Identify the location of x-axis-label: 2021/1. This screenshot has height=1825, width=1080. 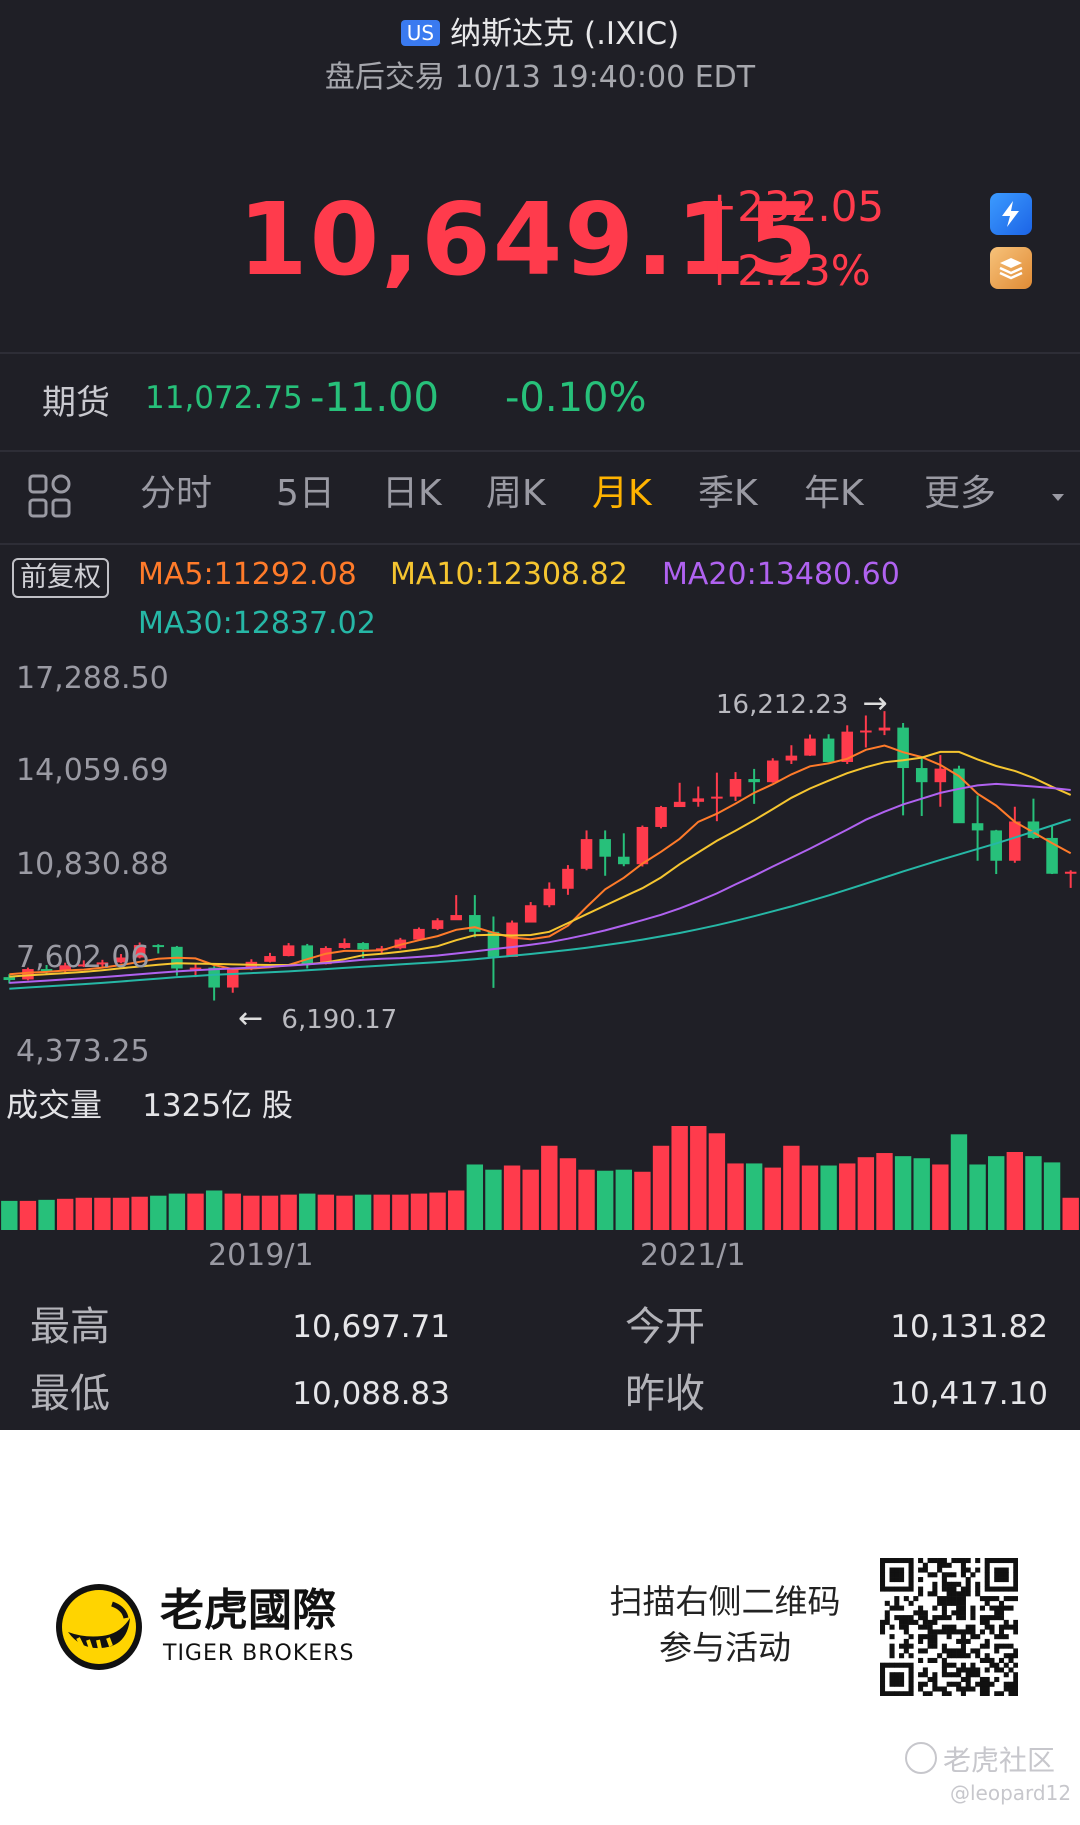
(693, 1256).